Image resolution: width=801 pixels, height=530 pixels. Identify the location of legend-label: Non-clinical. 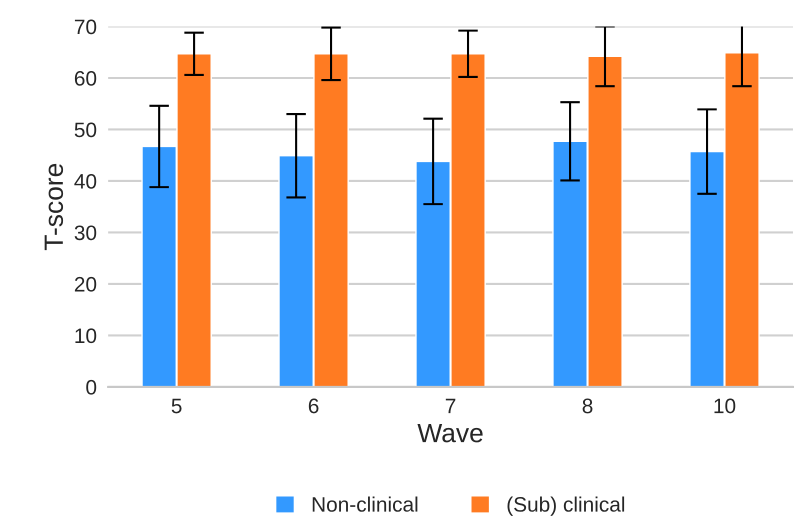
(365, 504).